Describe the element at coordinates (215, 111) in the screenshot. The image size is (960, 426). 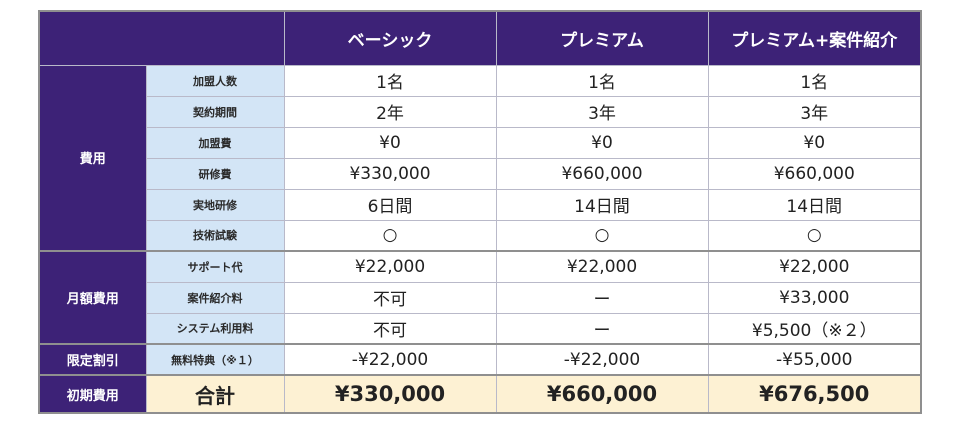
I see `row-label: 契約期間` at that location.